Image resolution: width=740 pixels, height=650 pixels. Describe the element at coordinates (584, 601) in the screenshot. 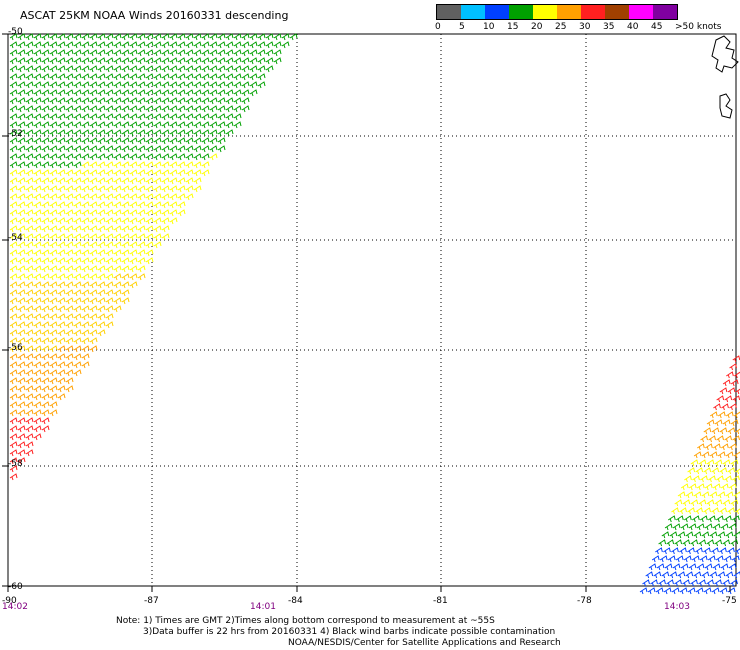

I see `lon-label-78: -78` at that location.